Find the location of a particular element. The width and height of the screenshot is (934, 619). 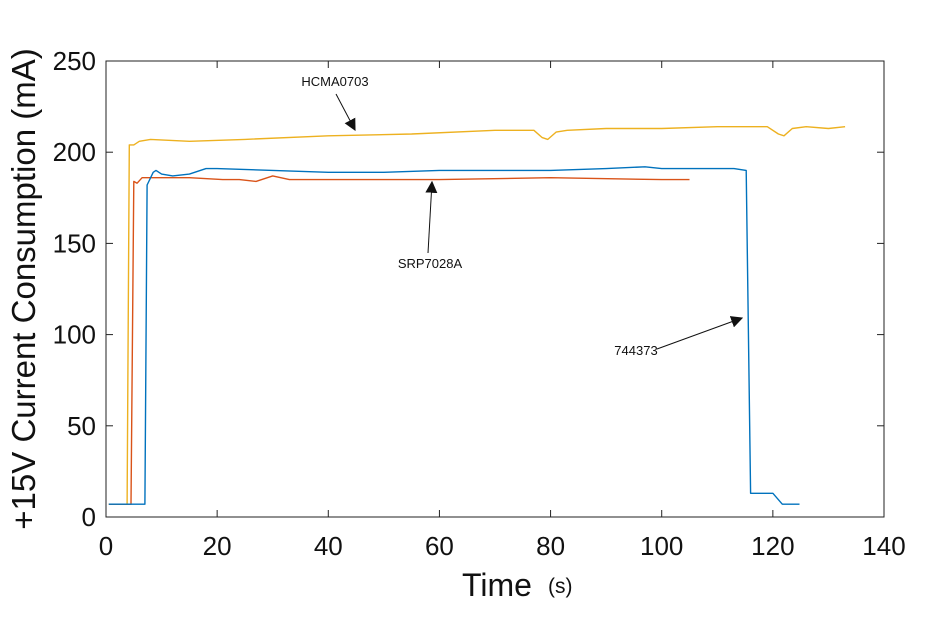

x-tick-label: 100 is located at coordinates (661, 546).